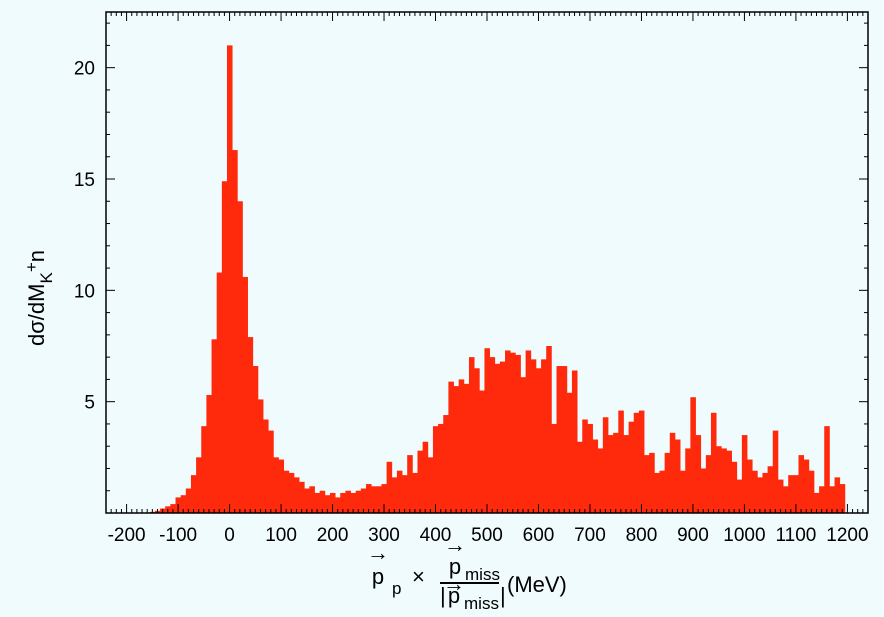 This screenshot has width=884, height=617. What do you see at coordinates (455, 544) in the screenshot?
I see `x-title-num-arrow: →` at bounding box center [455, 544].